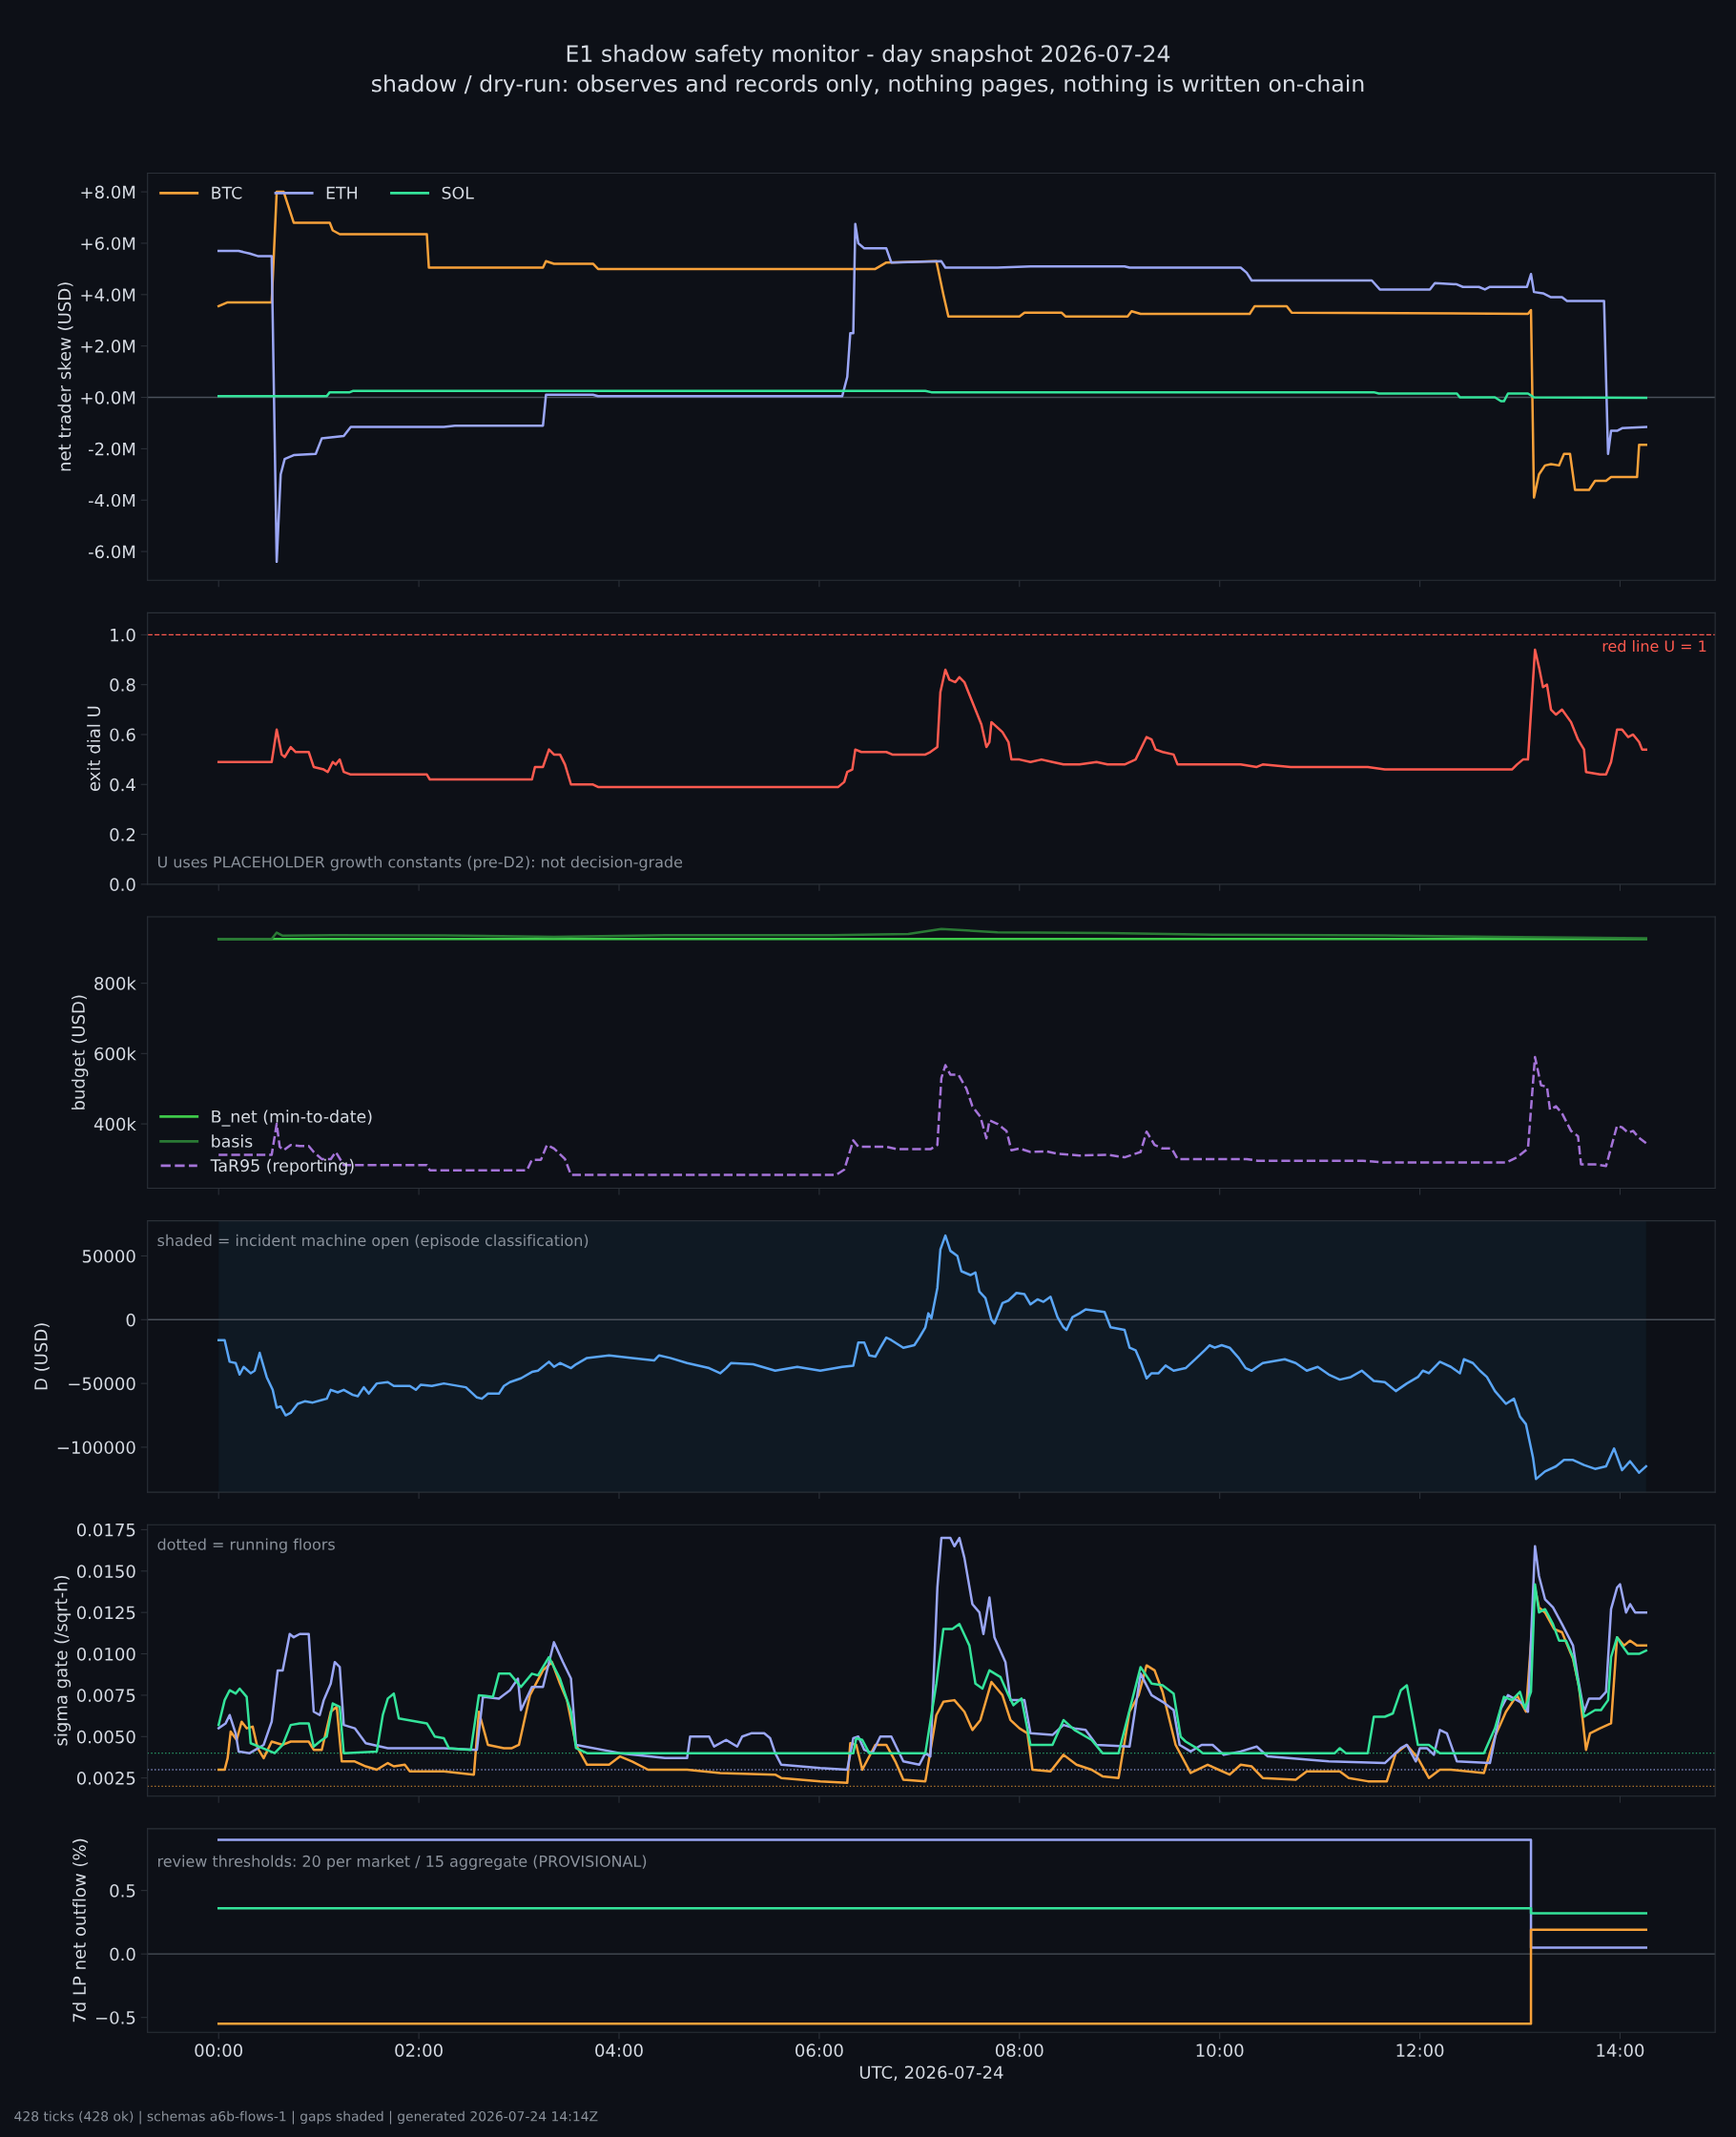  Describe the element at coordinates (227, 192) in the screenshot. I see `legend-label: BTC` at that location.